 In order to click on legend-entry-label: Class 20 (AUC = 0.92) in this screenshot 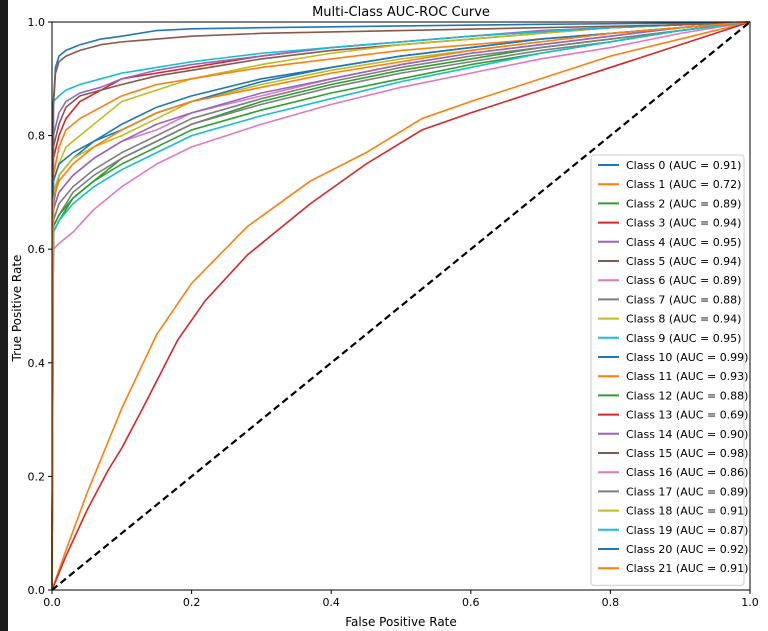, I will do `click(687, 549)`.